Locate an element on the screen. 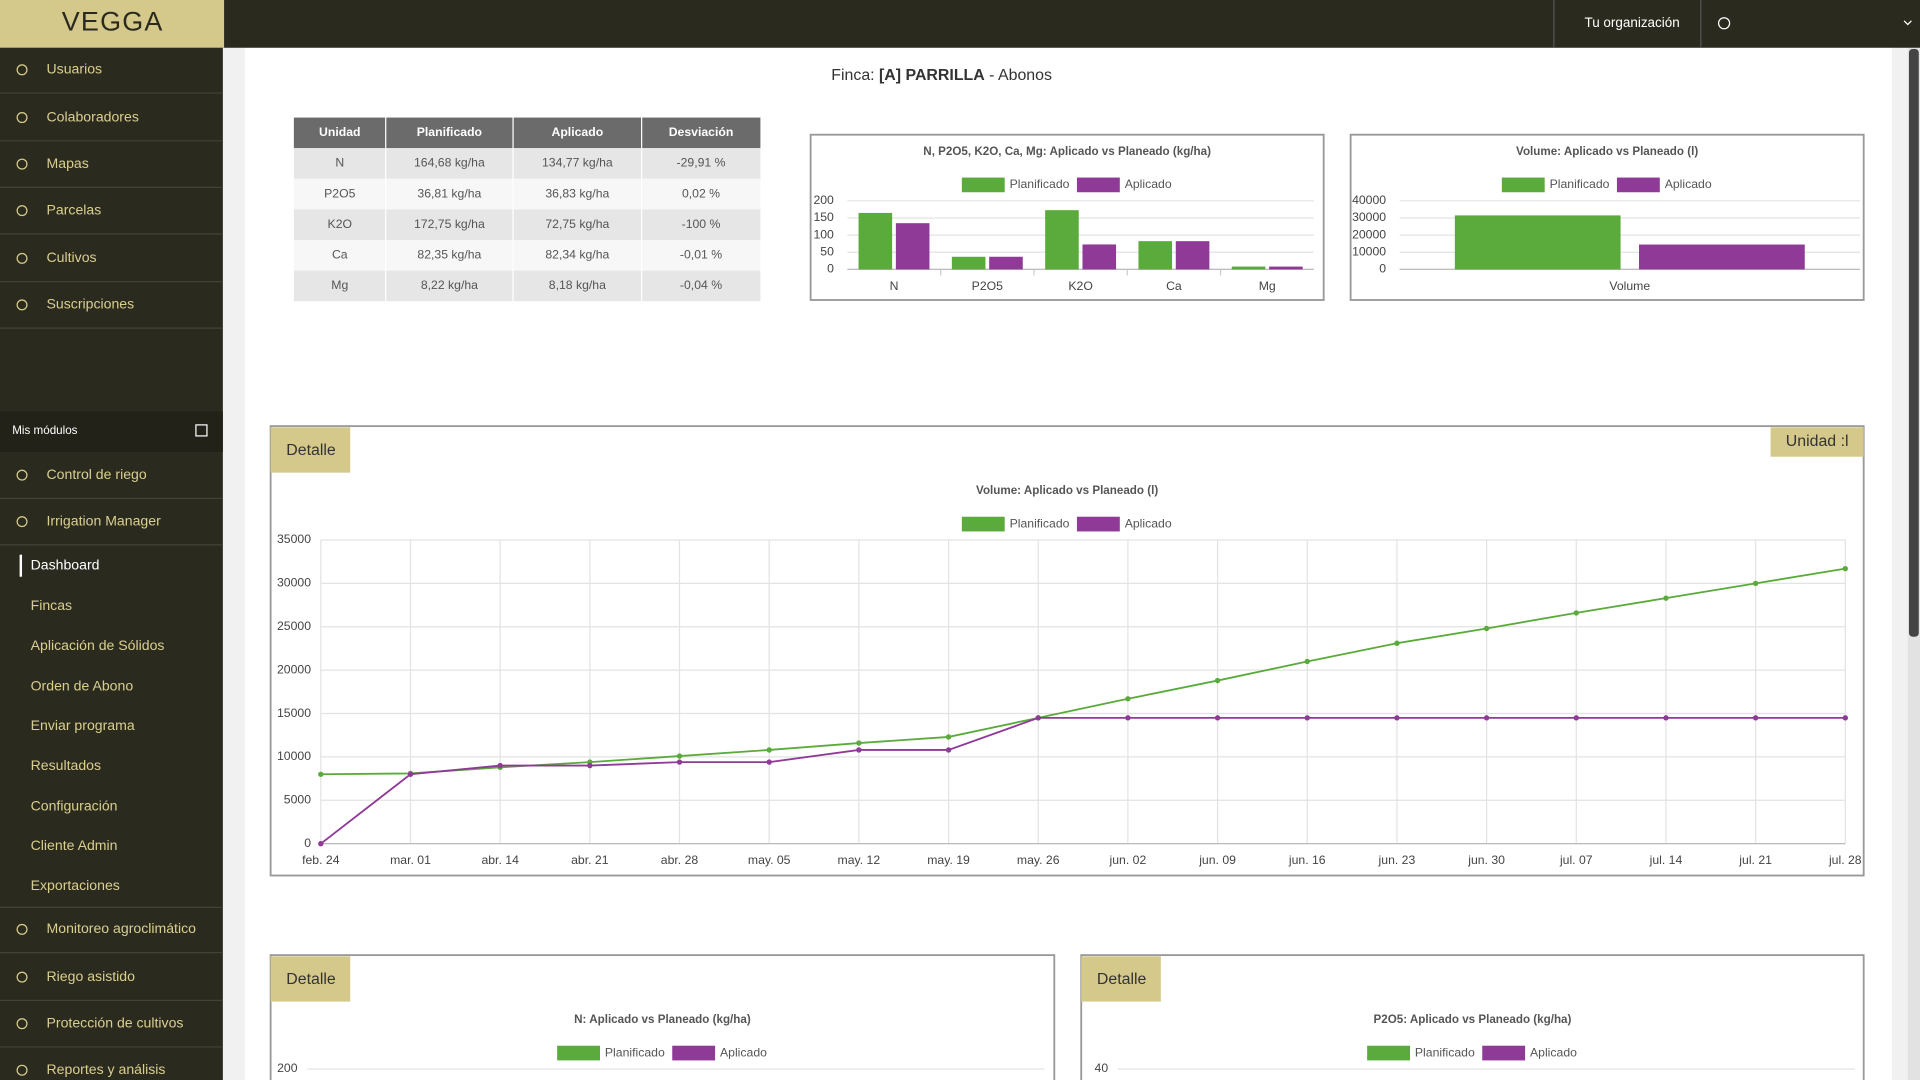 The image size is (1920, 1080). title-part: - Abonos is located at coordinates (1018, 75).